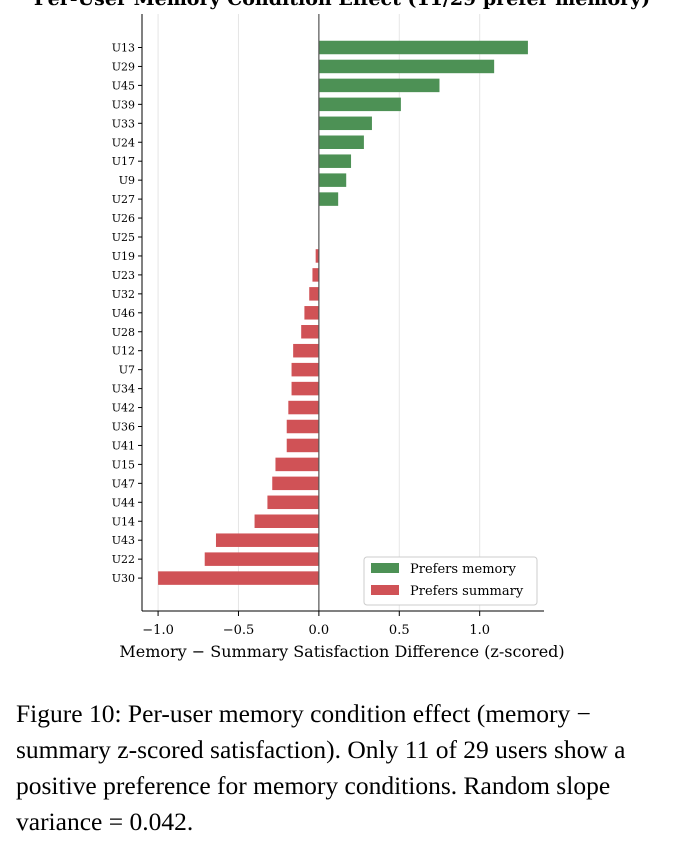 Image resolution: width=691 pixels, height=855 pixels. I want to click on y-tick-label: U41, so click(123, 445).